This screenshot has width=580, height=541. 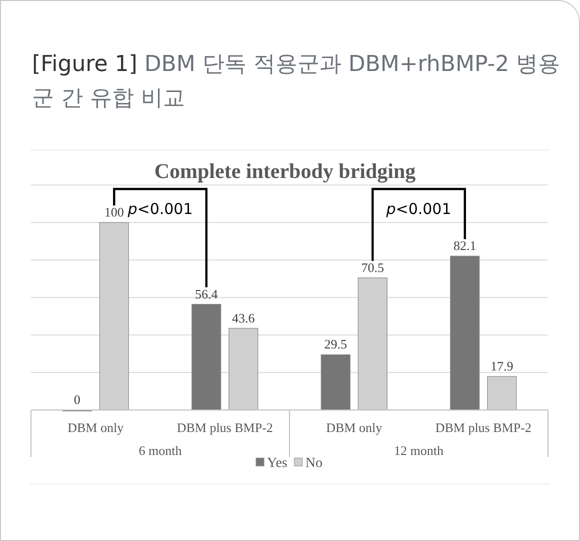 I want to click on data-label: 70.5, so click(x=372, y=267).